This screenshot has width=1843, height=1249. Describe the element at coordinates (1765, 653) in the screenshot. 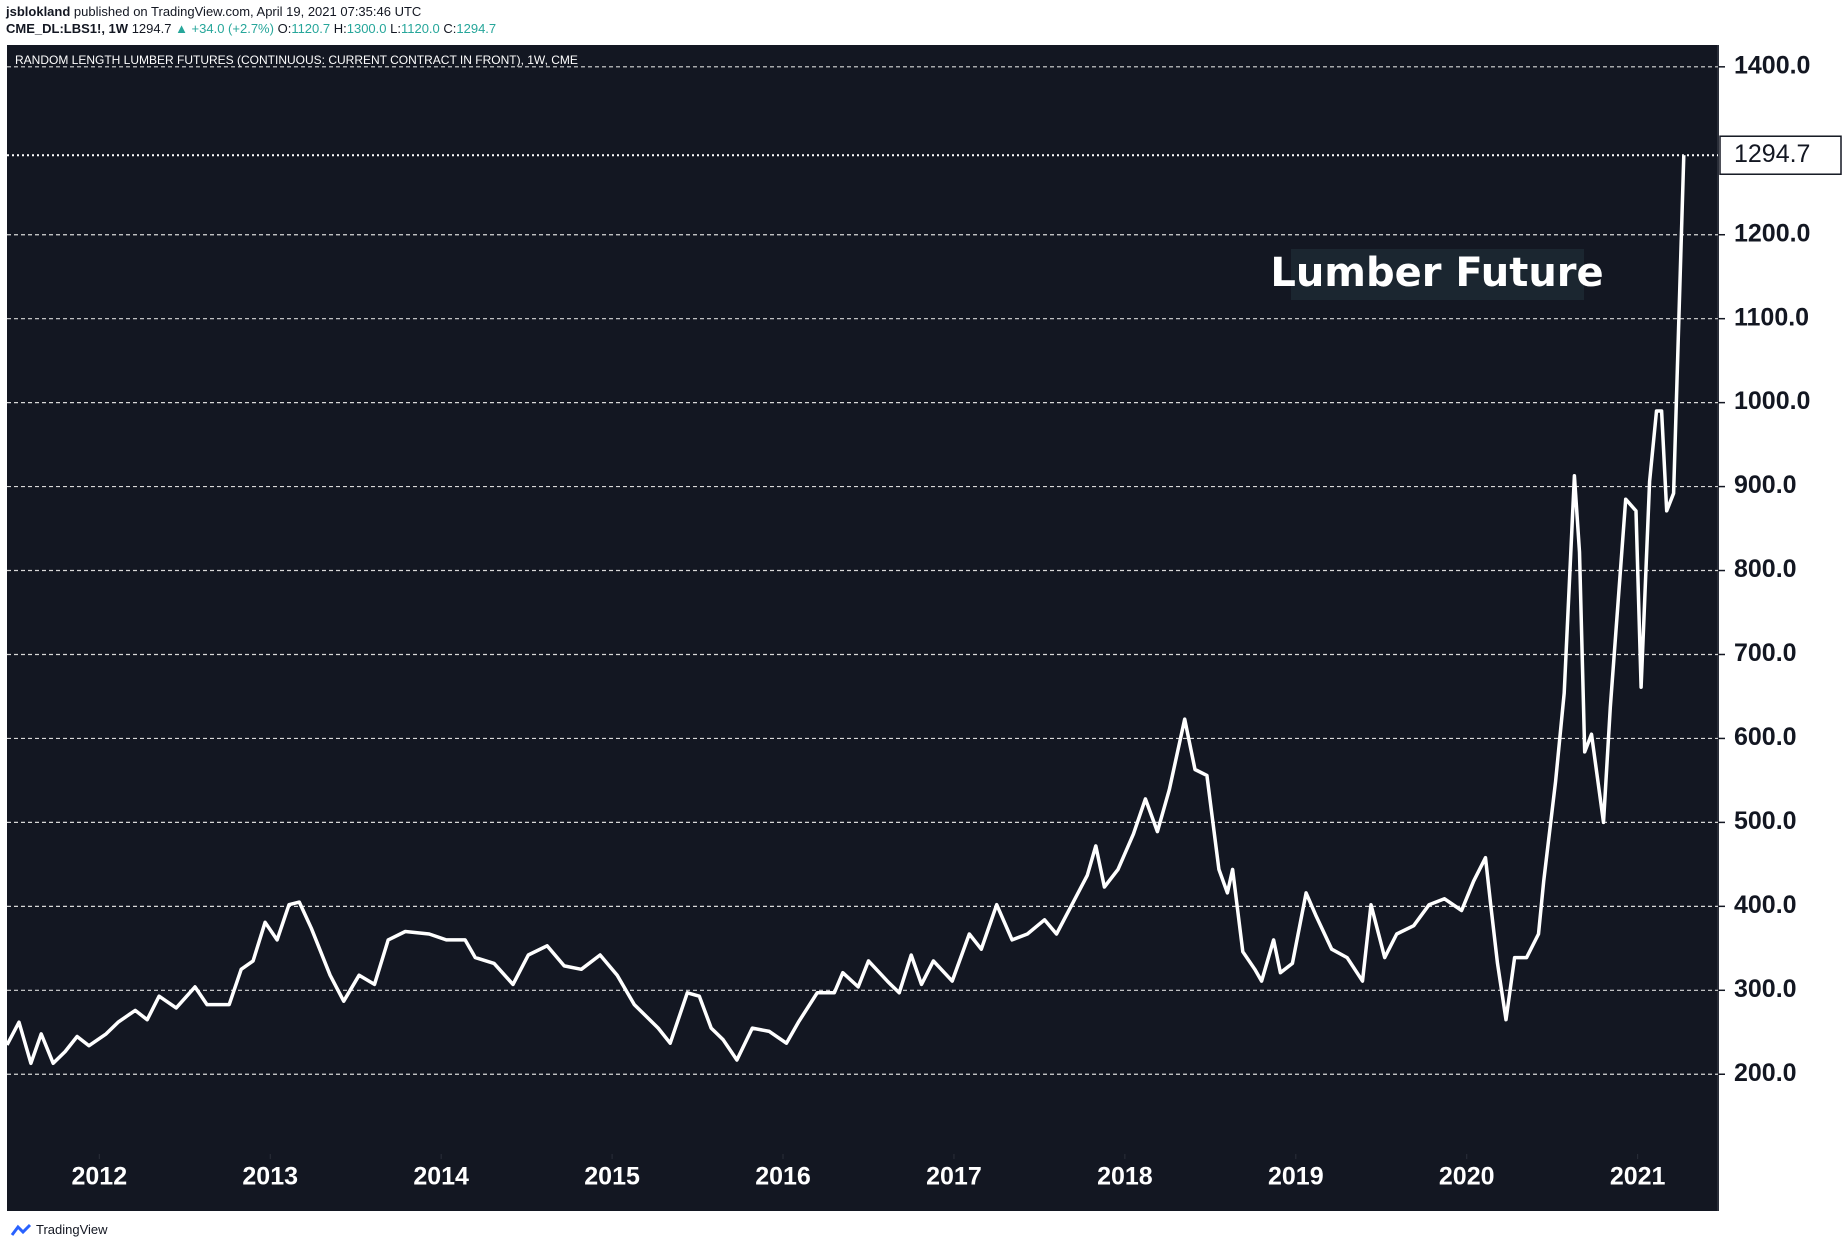

I see `y-tick-label: 700.0` at that location.